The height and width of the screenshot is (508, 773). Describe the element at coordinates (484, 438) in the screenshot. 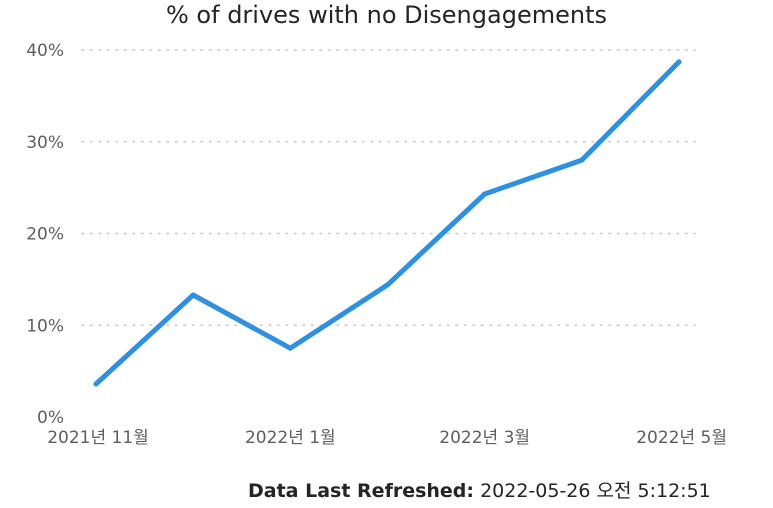

I see `x-tick-label: 2022년 3월` at that location.